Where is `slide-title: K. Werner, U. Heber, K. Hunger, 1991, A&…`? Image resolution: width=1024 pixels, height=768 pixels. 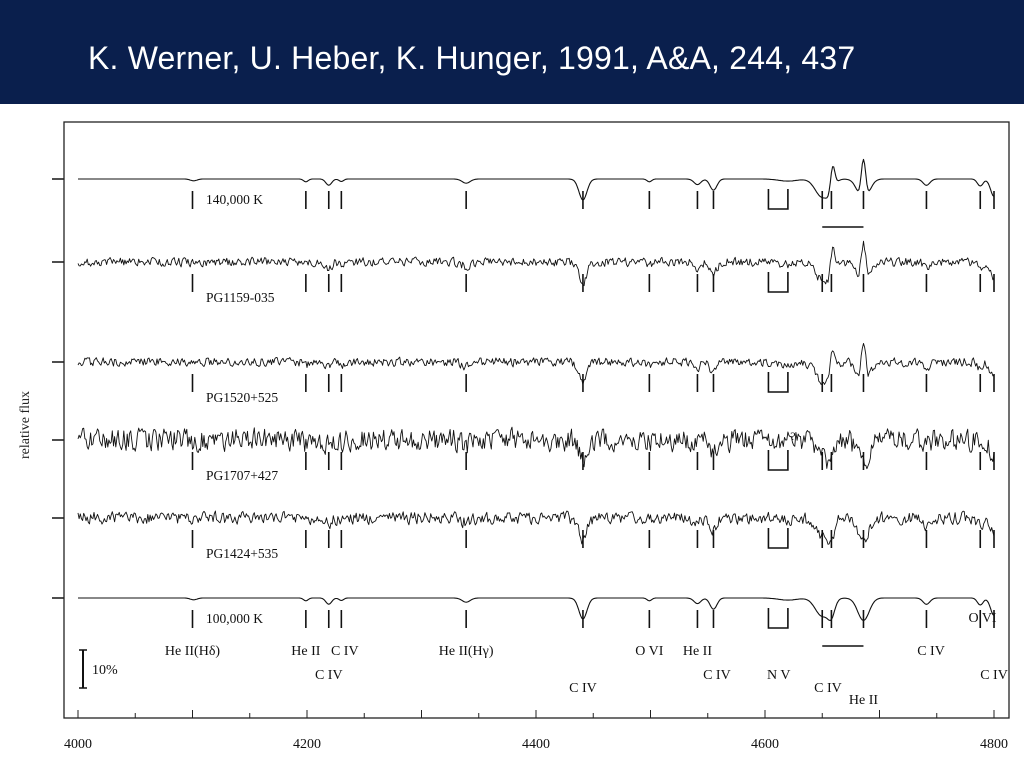 slide-title: K. Werner, U. Heber, K. Hunger, 1991, A&… is located at coordinates (472, 58).